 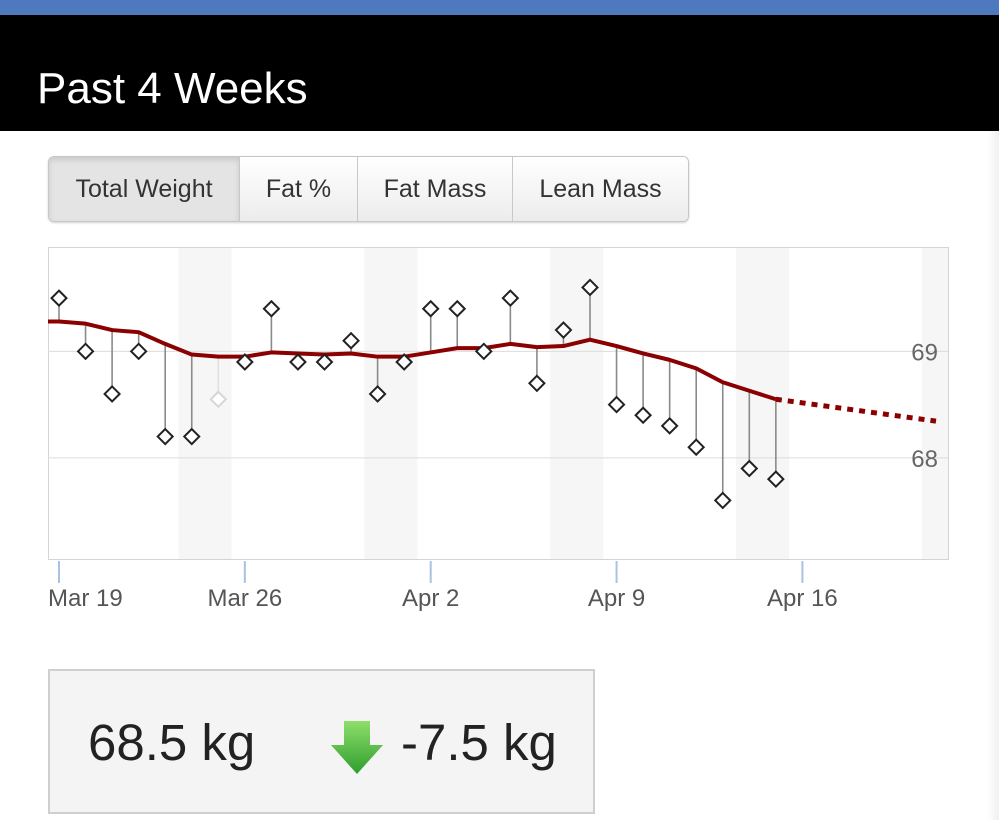 I want to click on panel-edge-shadow, so click(x=993, y=475).